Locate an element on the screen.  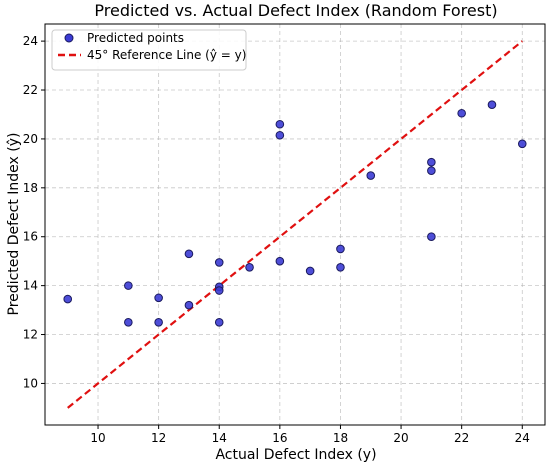
x-axis-label: Actual Defect Index (y) is located at coordinates (295, 455).